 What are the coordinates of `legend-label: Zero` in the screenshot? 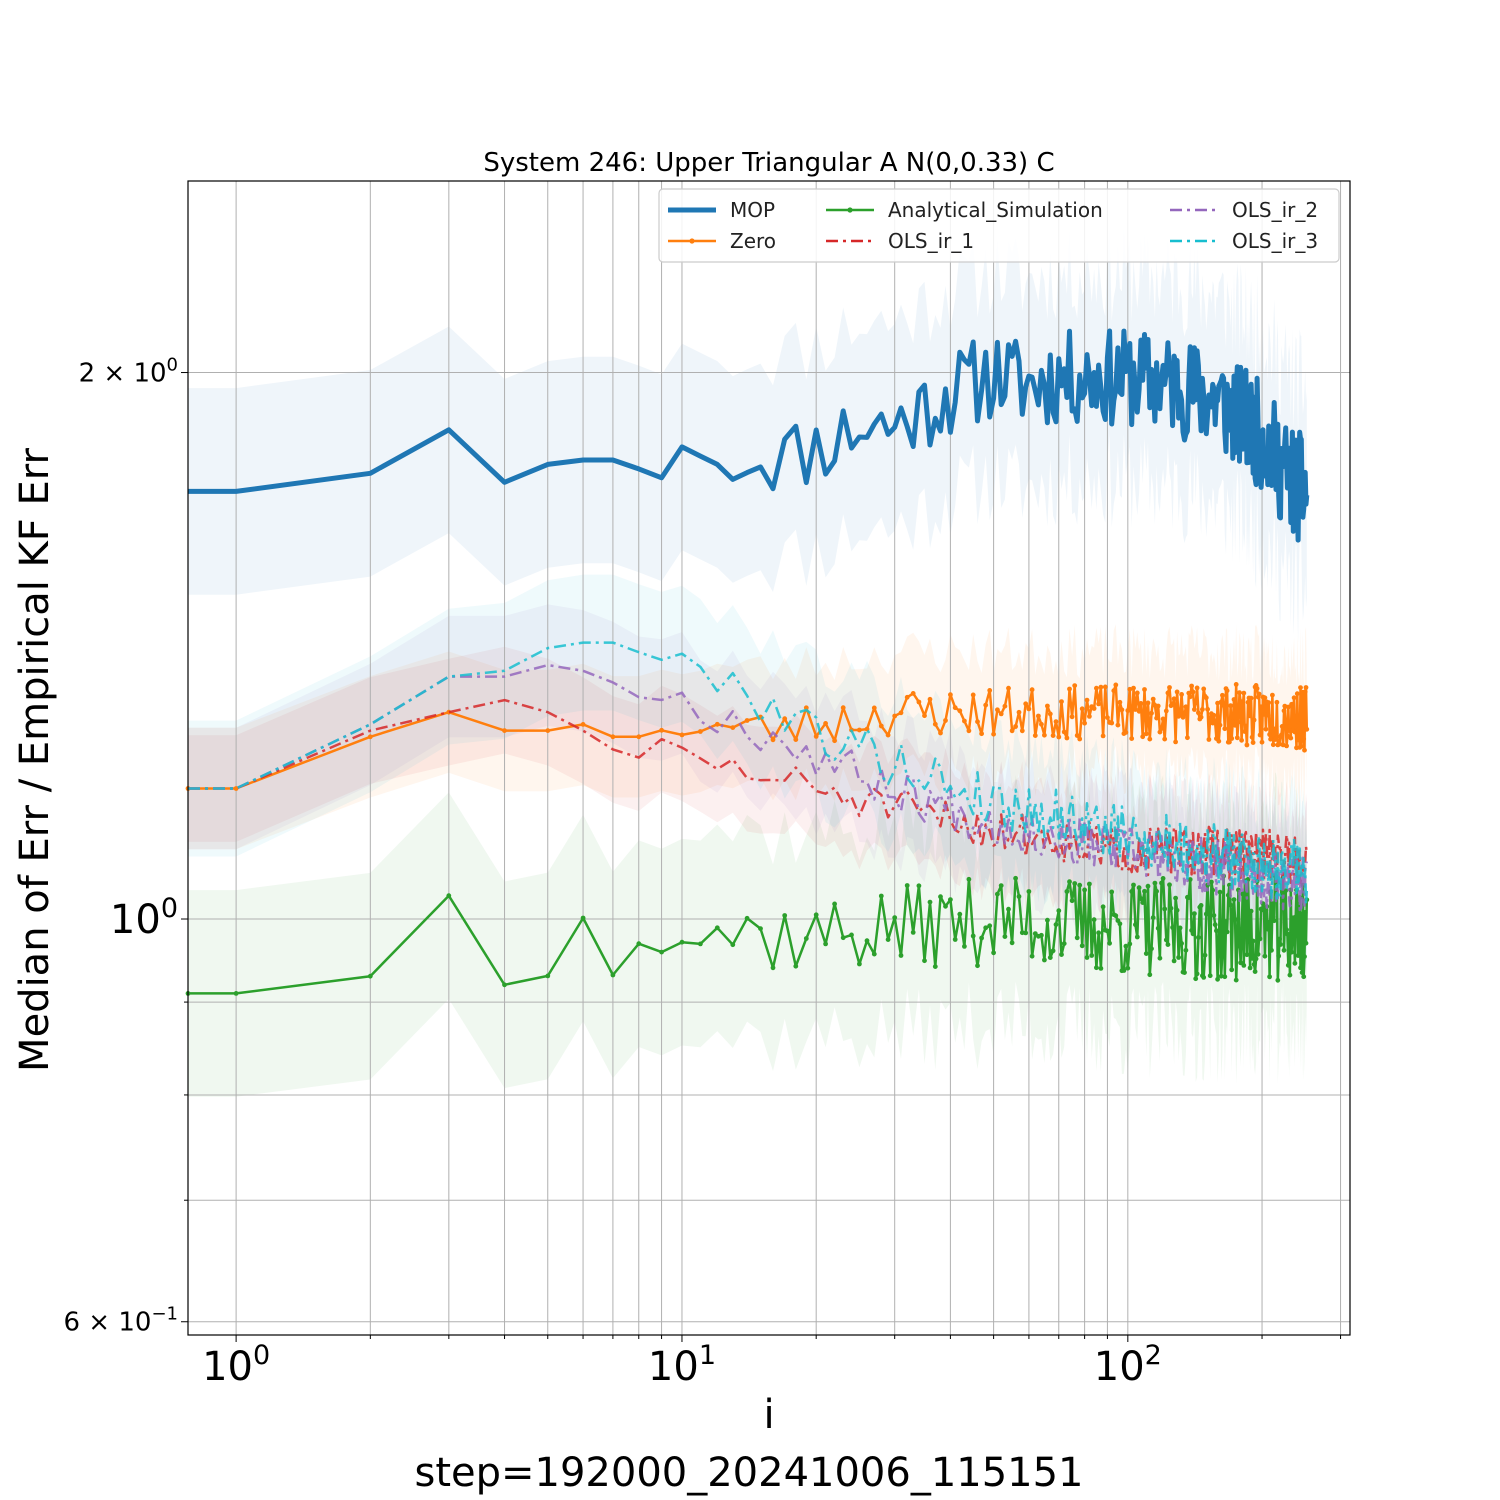 It's located at (753, 241).